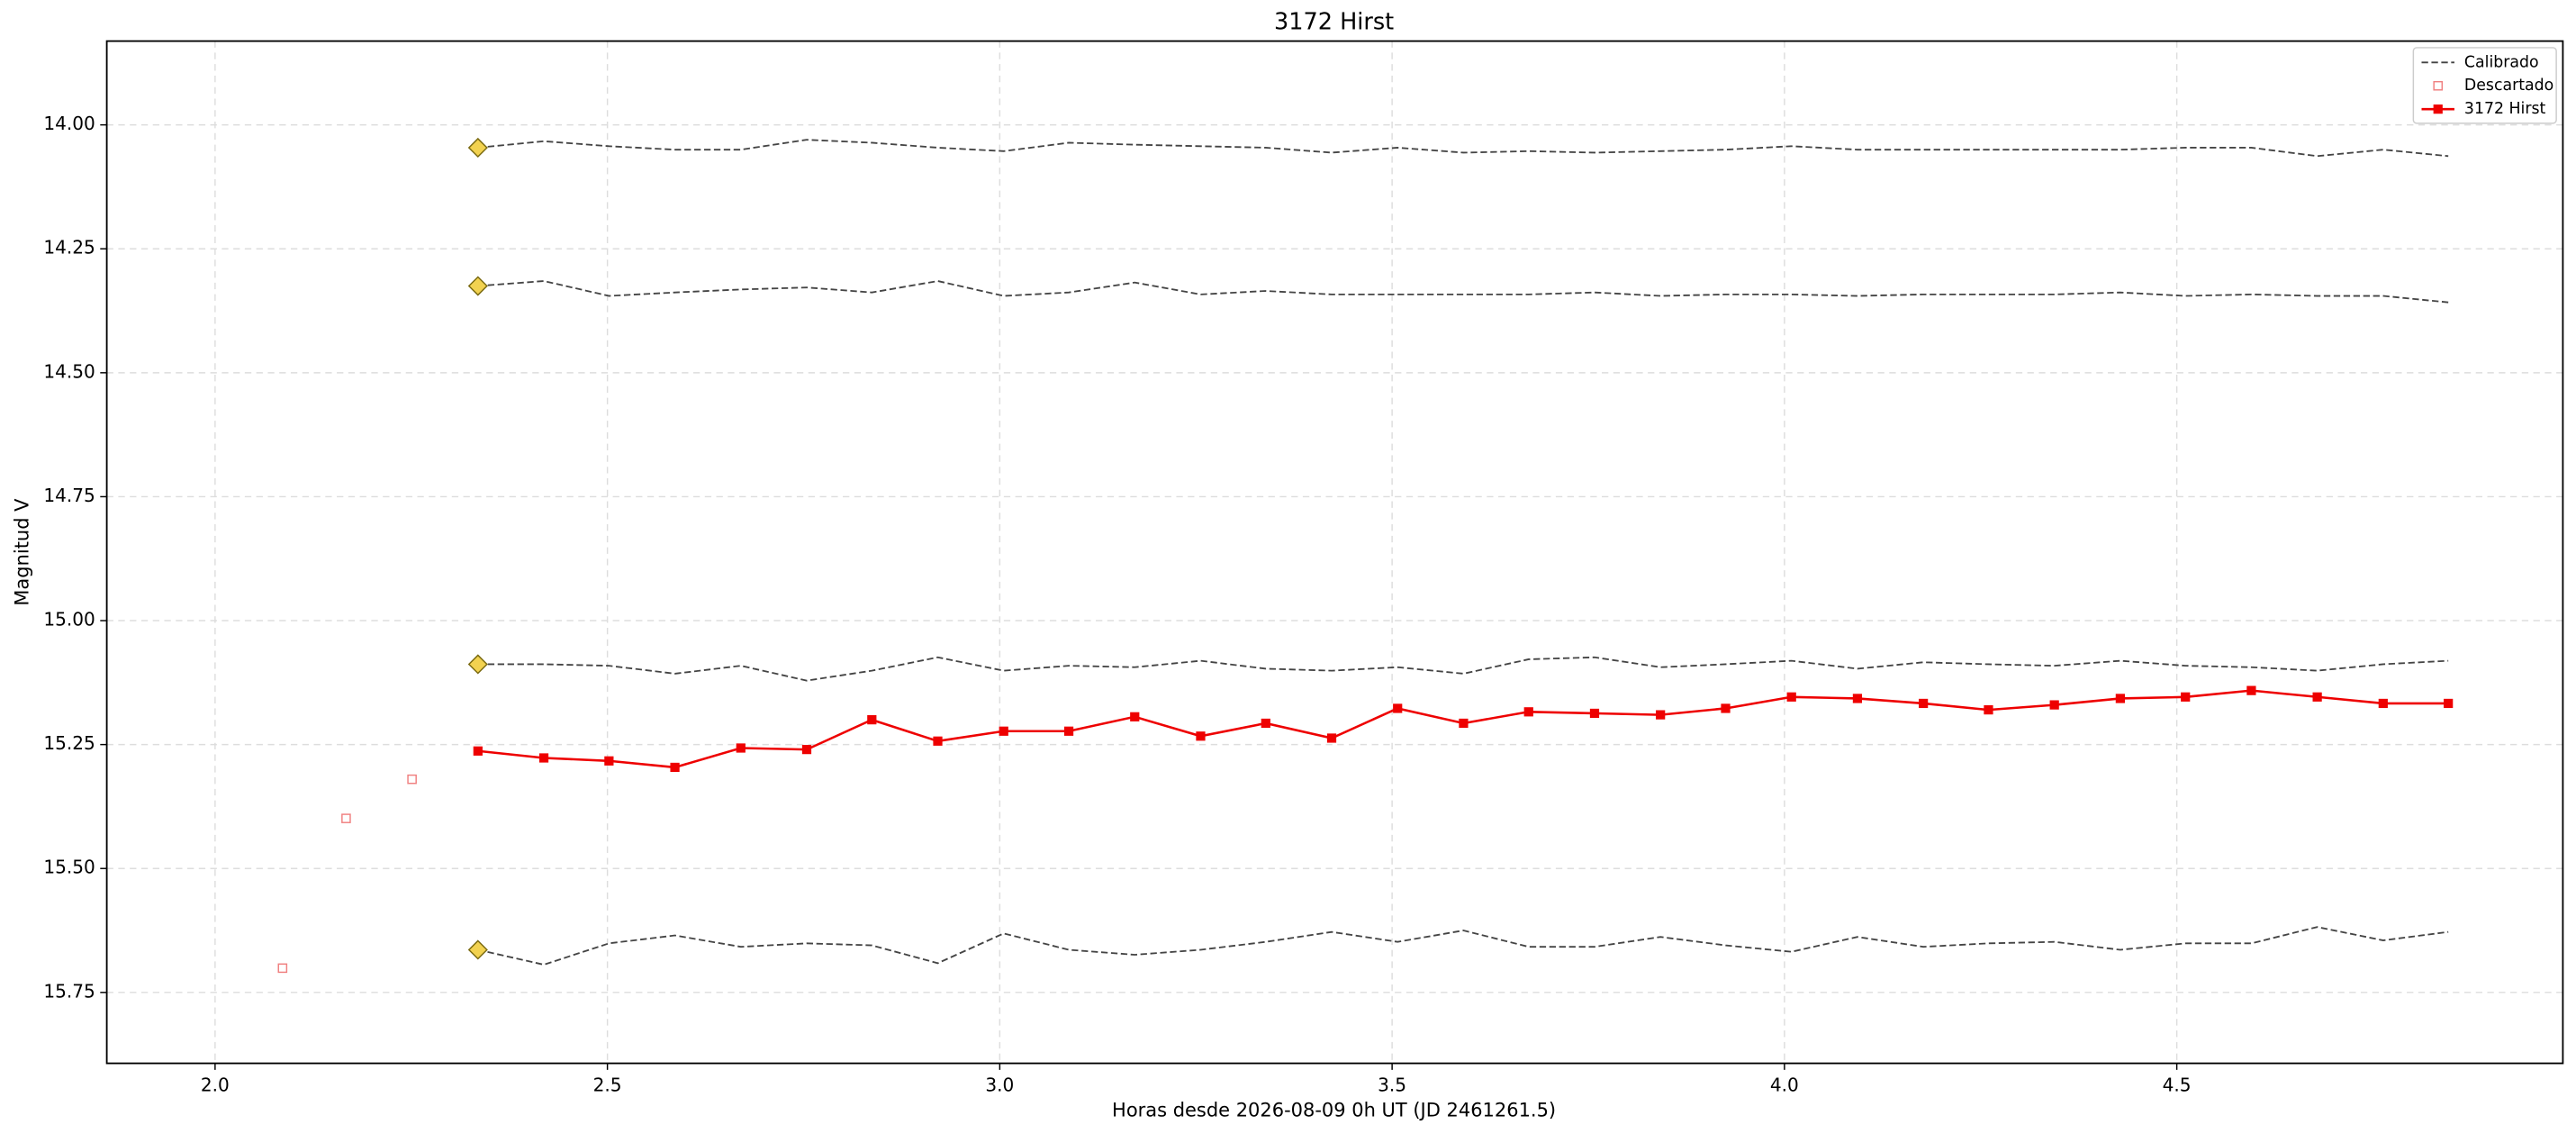  Describe the element at coordinates (999, 1085) in the screenshot. I see `x-tick-label: 3.0` at that location.